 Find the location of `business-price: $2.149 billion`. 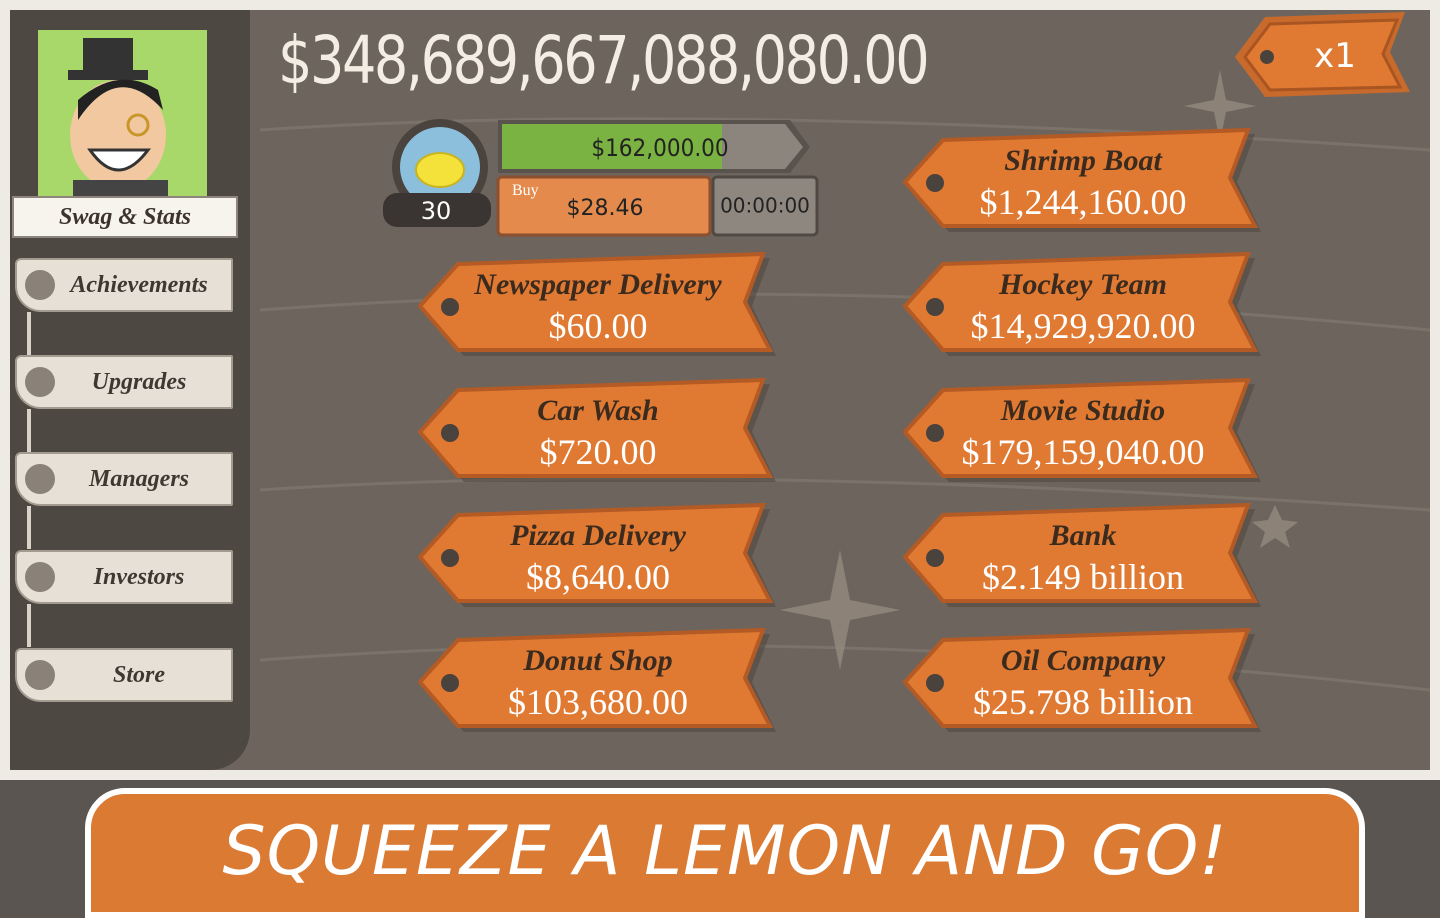

business-price: $2.149 billion is located at coordinates (1083, 577).